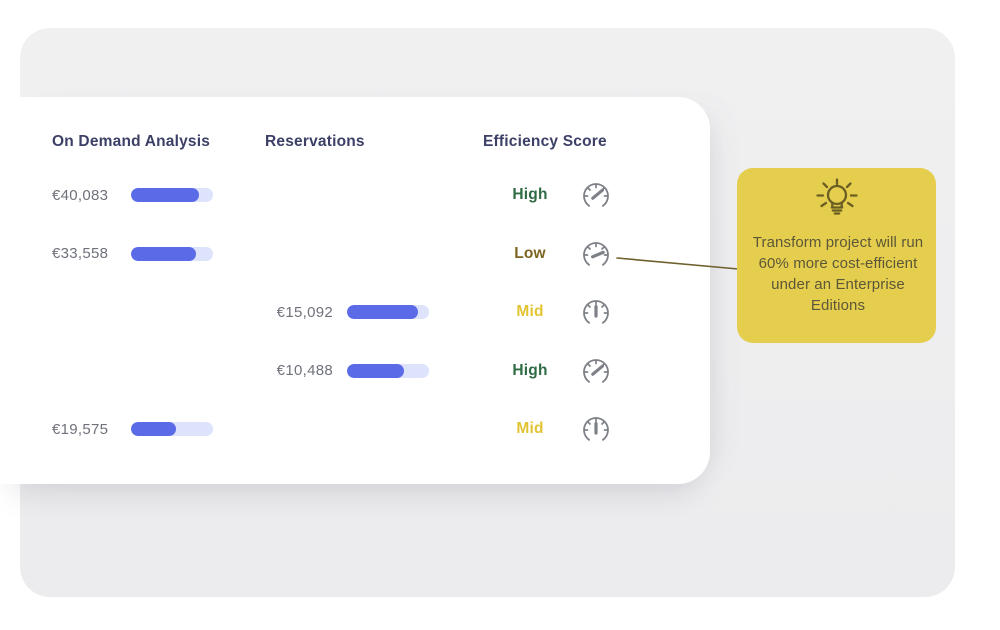  What do you see at coordinates (836, 196) in the screenshot?
I see `lightbulb-icon` at bounding box center [836, 196].